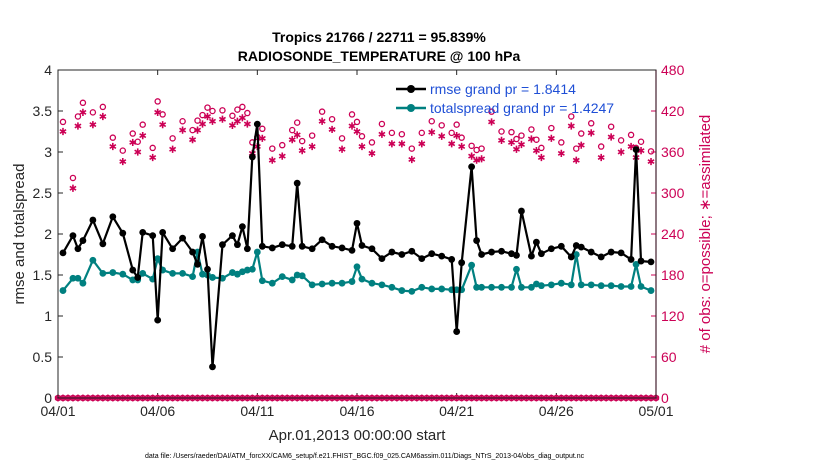 The height and width of the screenshot is (470, 830). Describe the element at coordinates (673, 152) in the screenshot. I see `y-right-tick-label: 360` at that location.